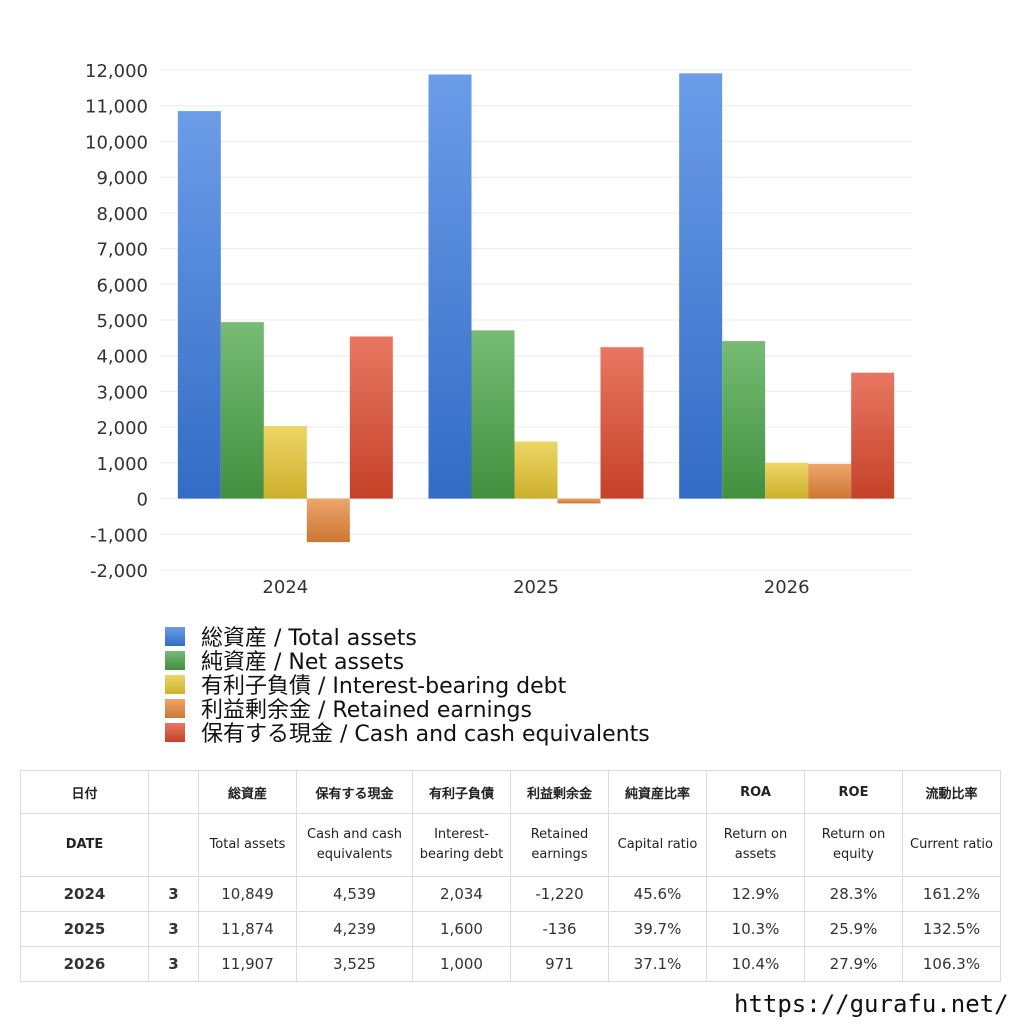 This screenshot has height=1024, width=1024. Describe the element at coordinates (461, 845) in the screenshot. I see `header-debt-en: Interest-bearing debt` at that location.